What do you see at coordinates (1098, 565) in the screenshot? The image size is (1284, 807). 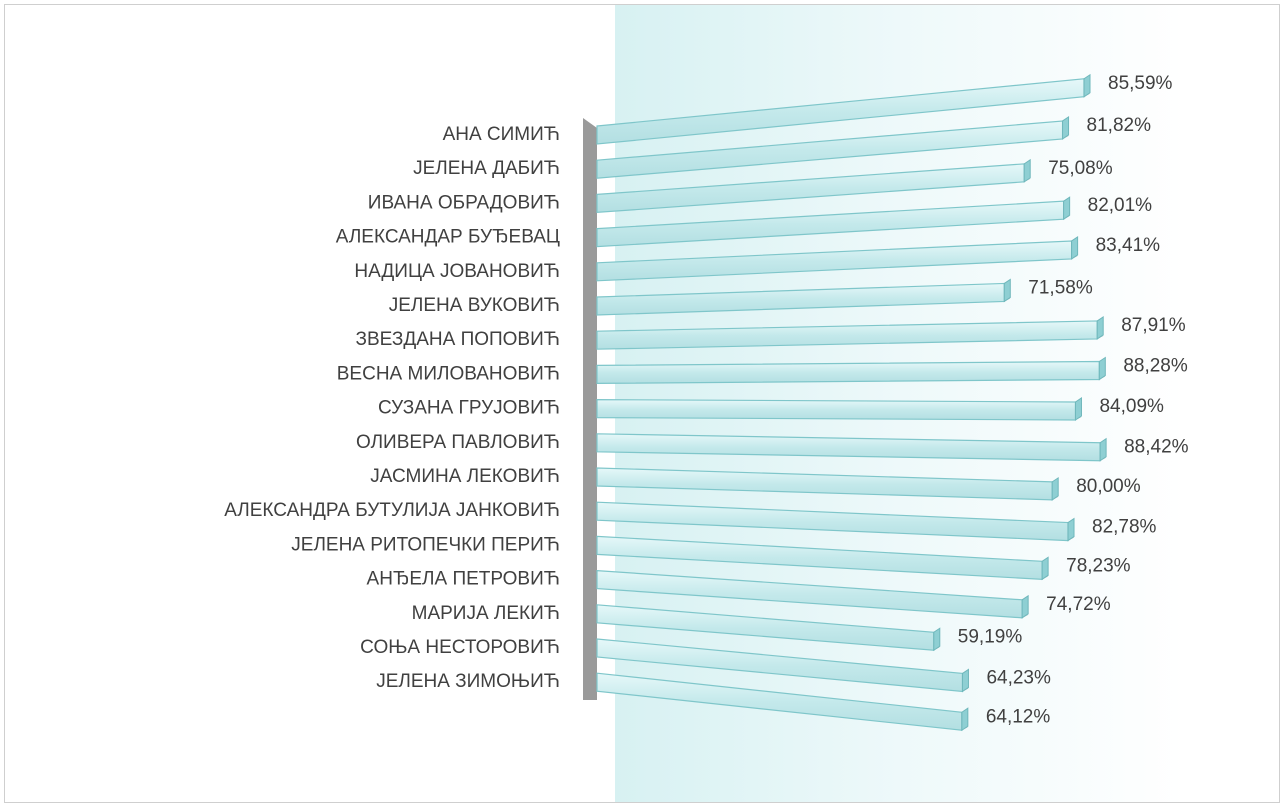 I see `value-label: 78,23%` at bounding box center [1098, 565].